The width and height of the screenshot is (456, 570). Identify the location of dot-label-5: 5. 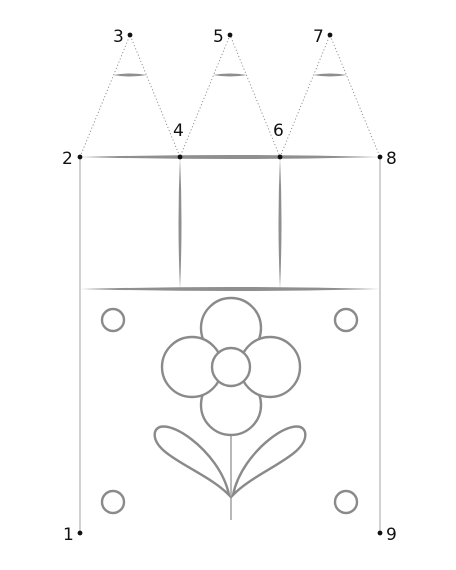
(218, 37).